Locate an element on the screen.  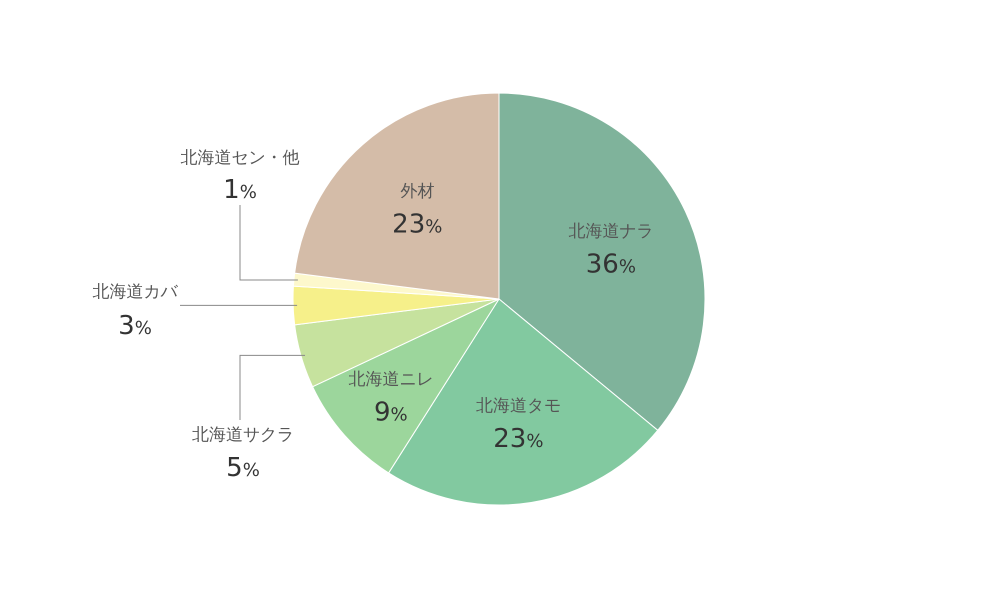
data-label: 3% is located at coordinates (135, 326).